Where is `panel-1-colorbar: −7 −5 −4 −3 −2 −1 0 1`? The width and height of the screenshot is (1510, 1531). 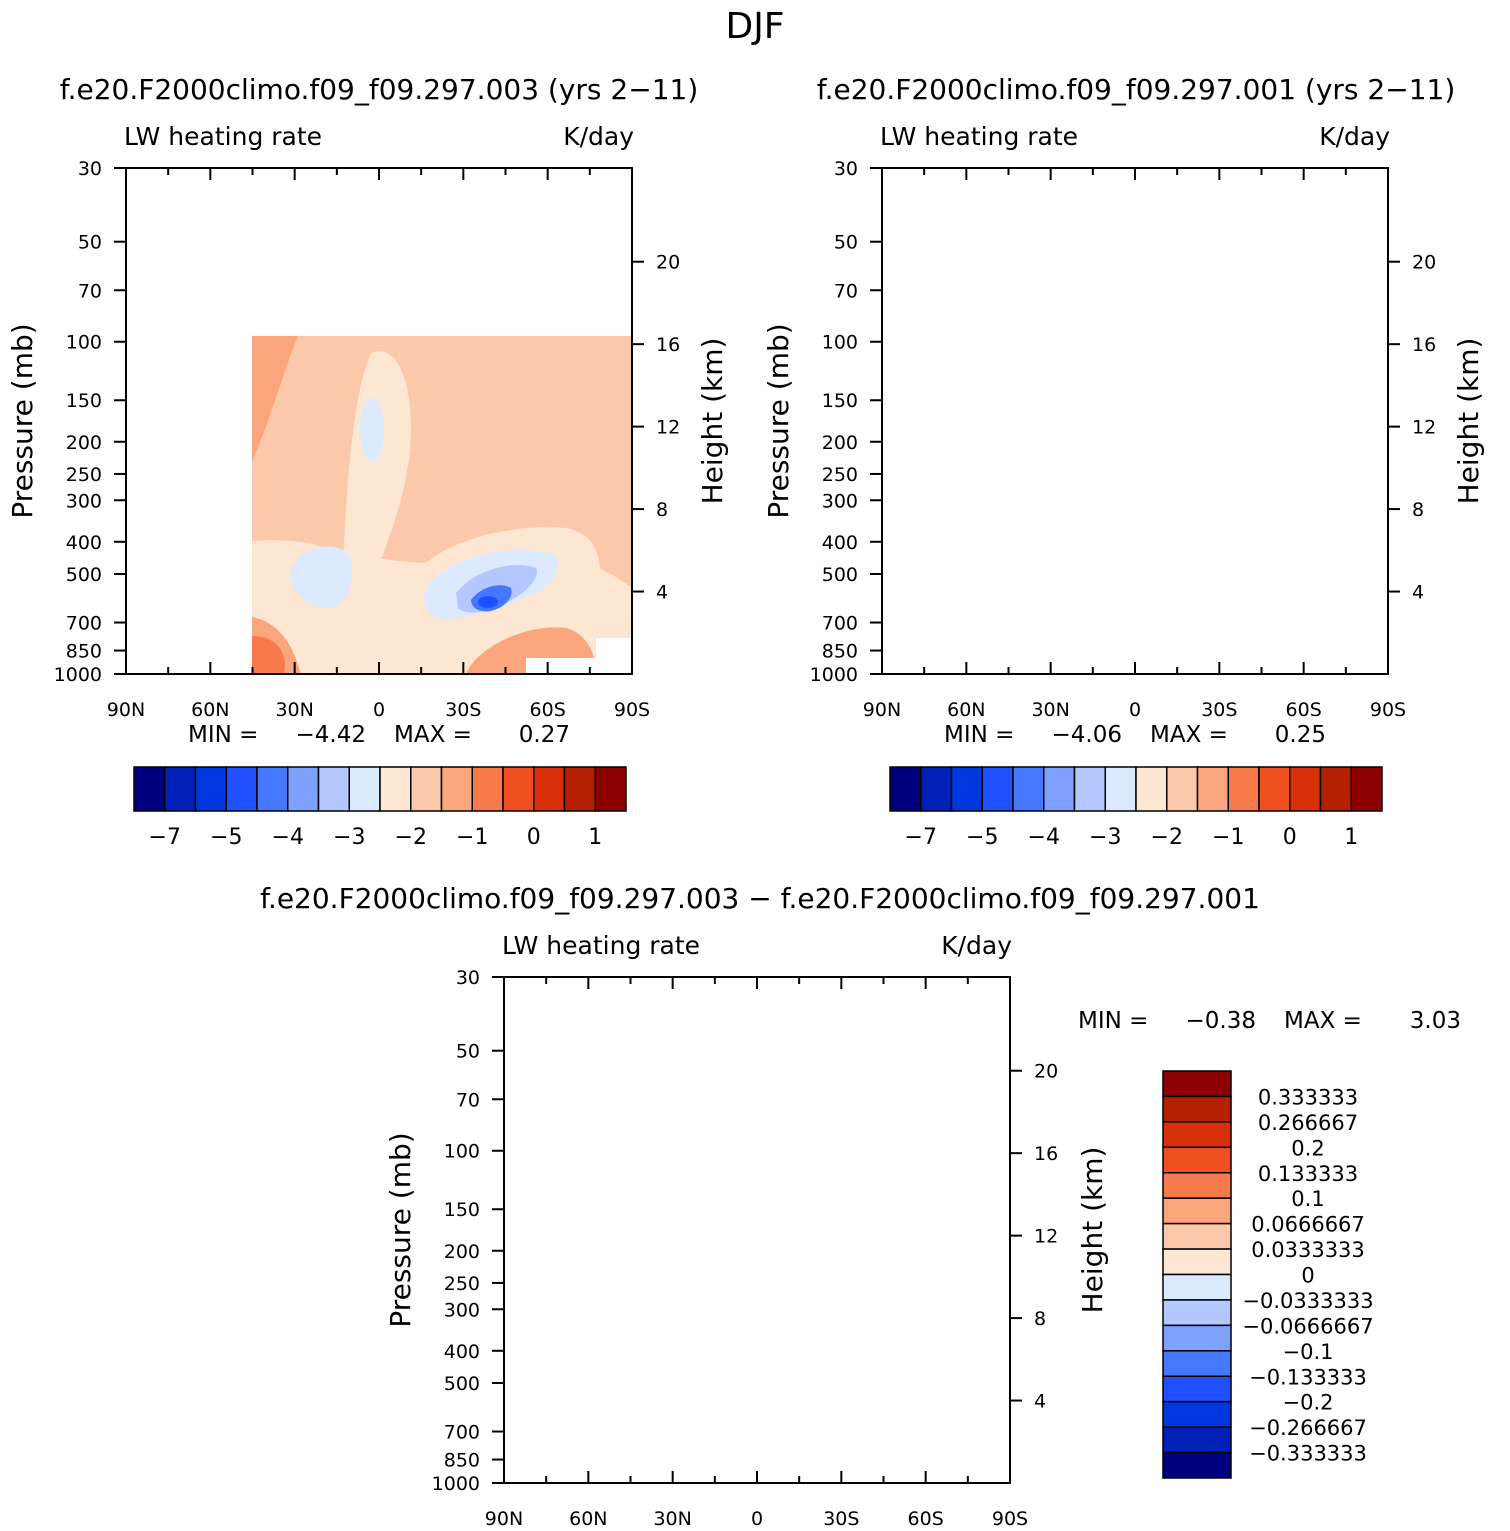
panel-1-colorbar: −7 −5 −4 −3 −2 −1 0 1 is located at coordinates (380, 808).